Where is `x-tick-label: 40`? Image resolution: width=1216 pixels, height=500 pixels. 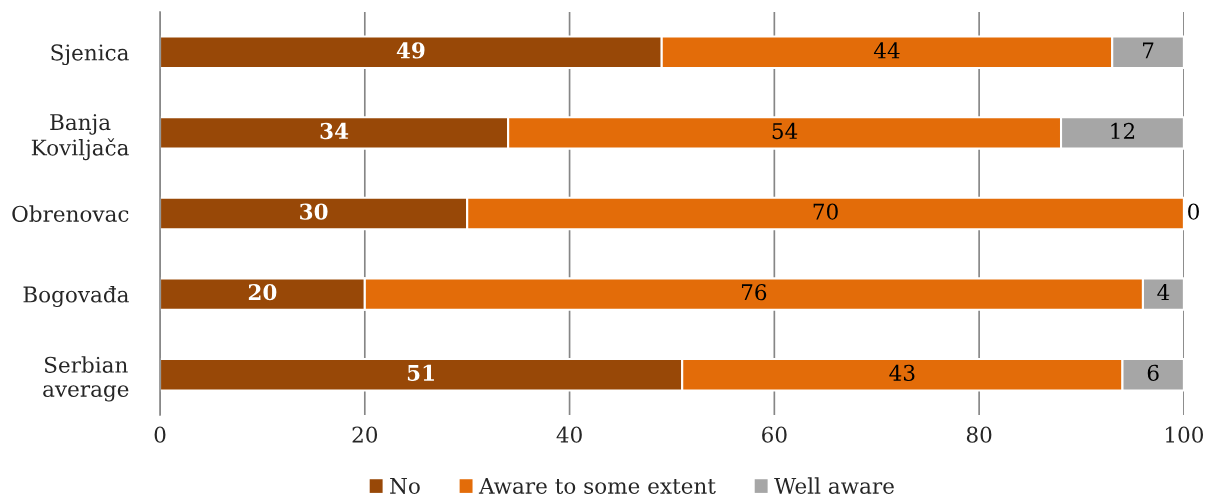
x-tick-label: 40 is located at coordinates (569, 434).